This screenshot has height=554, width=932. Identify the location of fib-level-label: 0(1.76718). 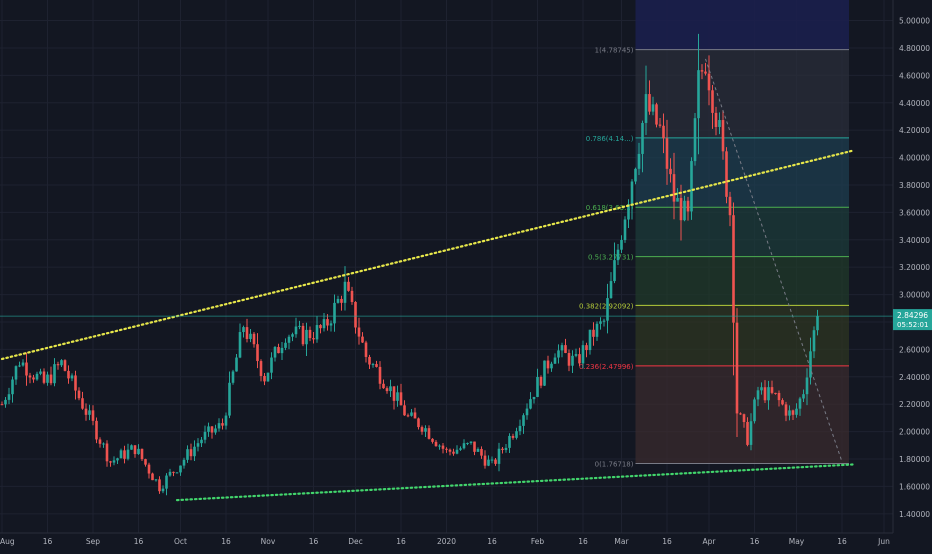
(614, 465).